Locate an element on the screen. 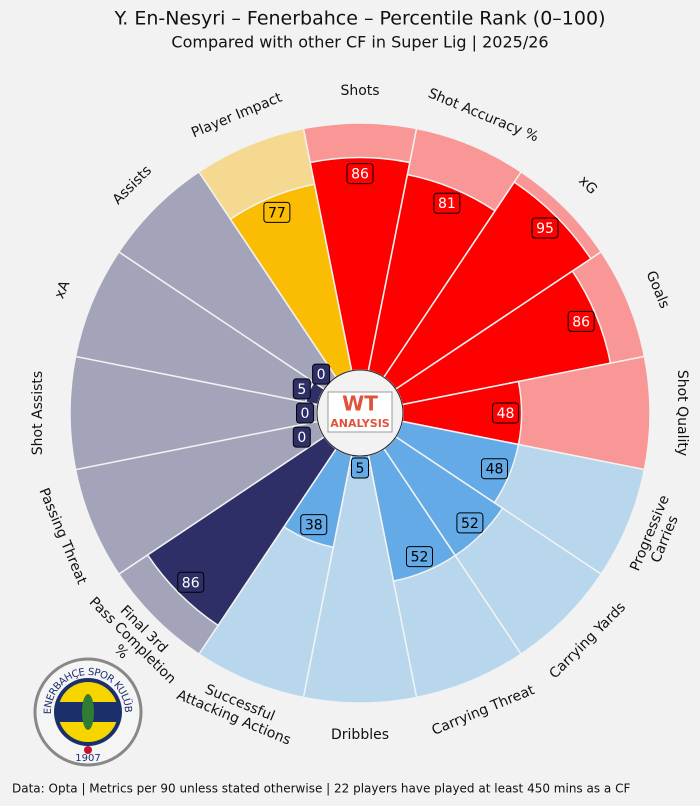 The image size is (700, 806). category-label: Player Impact is located at coordinates (237, 115).